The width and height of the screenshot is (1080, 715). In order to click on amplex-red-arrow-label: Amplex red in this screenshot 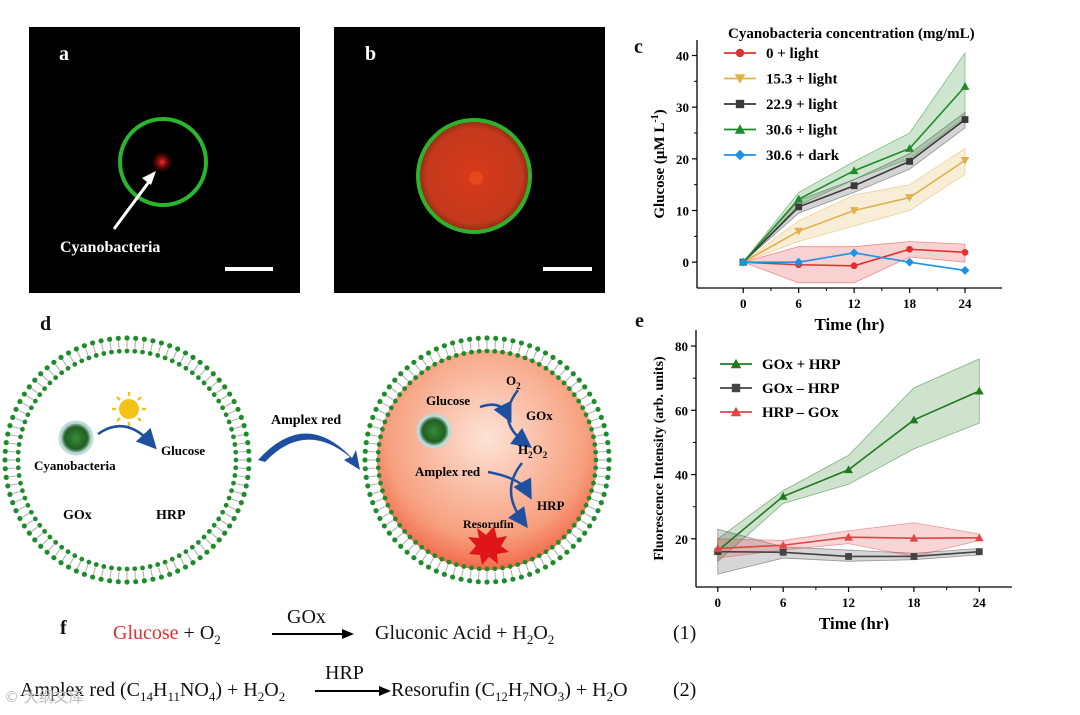, I will do `click(306, 420)`.